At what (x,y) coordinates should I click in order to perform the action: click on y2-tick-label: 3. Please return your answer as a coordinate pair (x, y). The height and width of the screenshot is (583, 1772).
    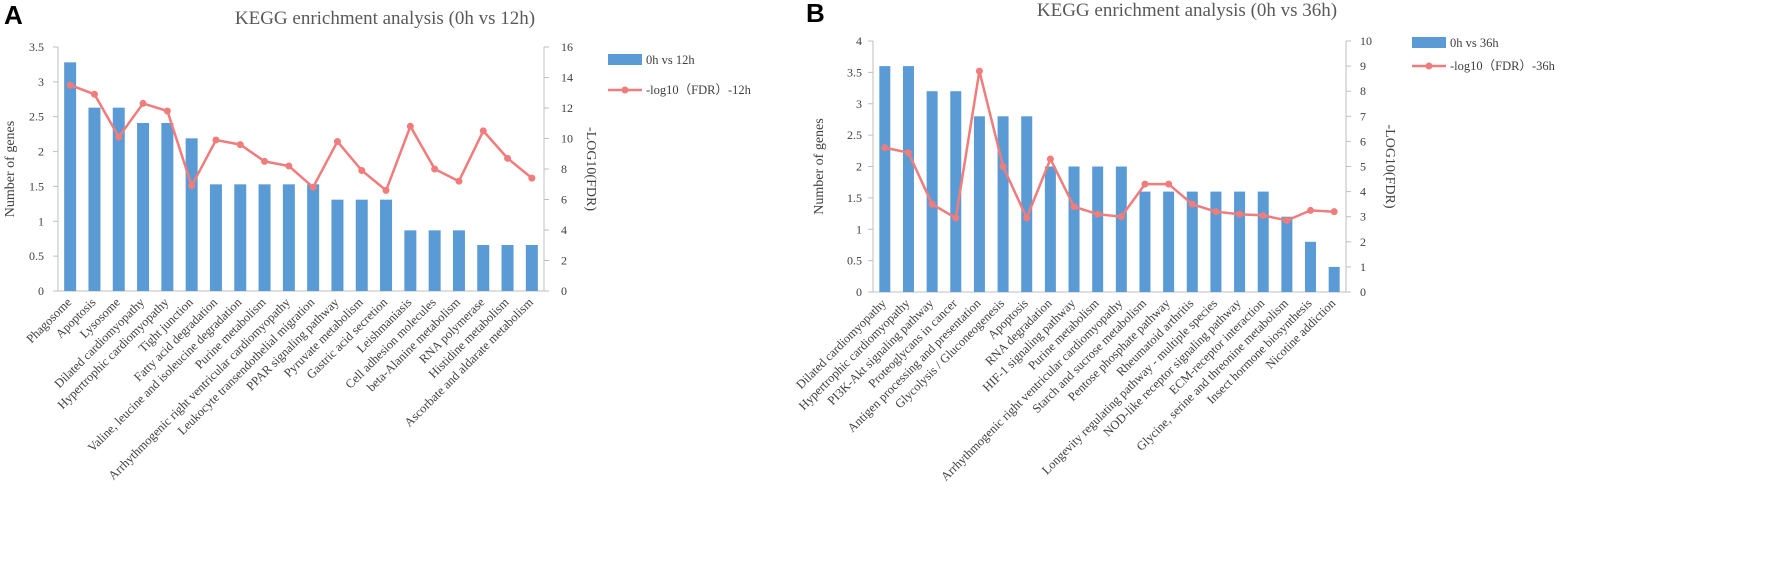
    Looking at the image, I should click on (1363, 217).